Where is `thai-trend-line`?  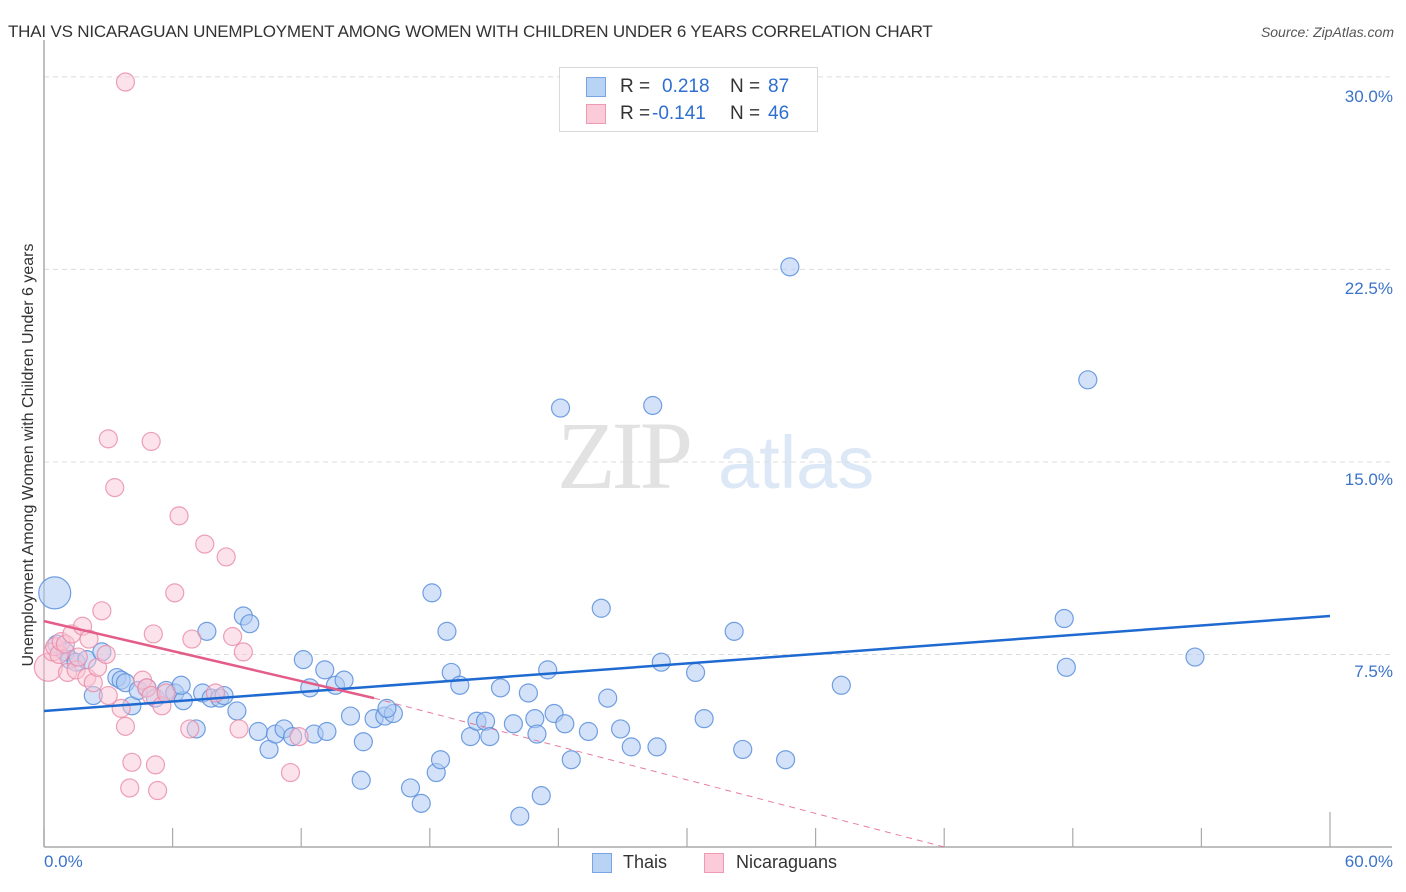
thai-trend-line is located at coordinates (687, 663).